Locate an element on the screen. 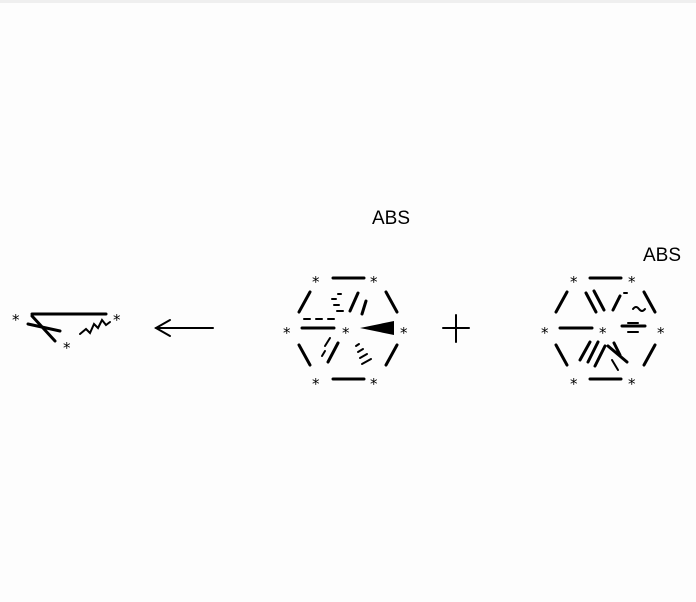  reactant-1-structure: * * * * * * * is located at coordinates (345, 333).